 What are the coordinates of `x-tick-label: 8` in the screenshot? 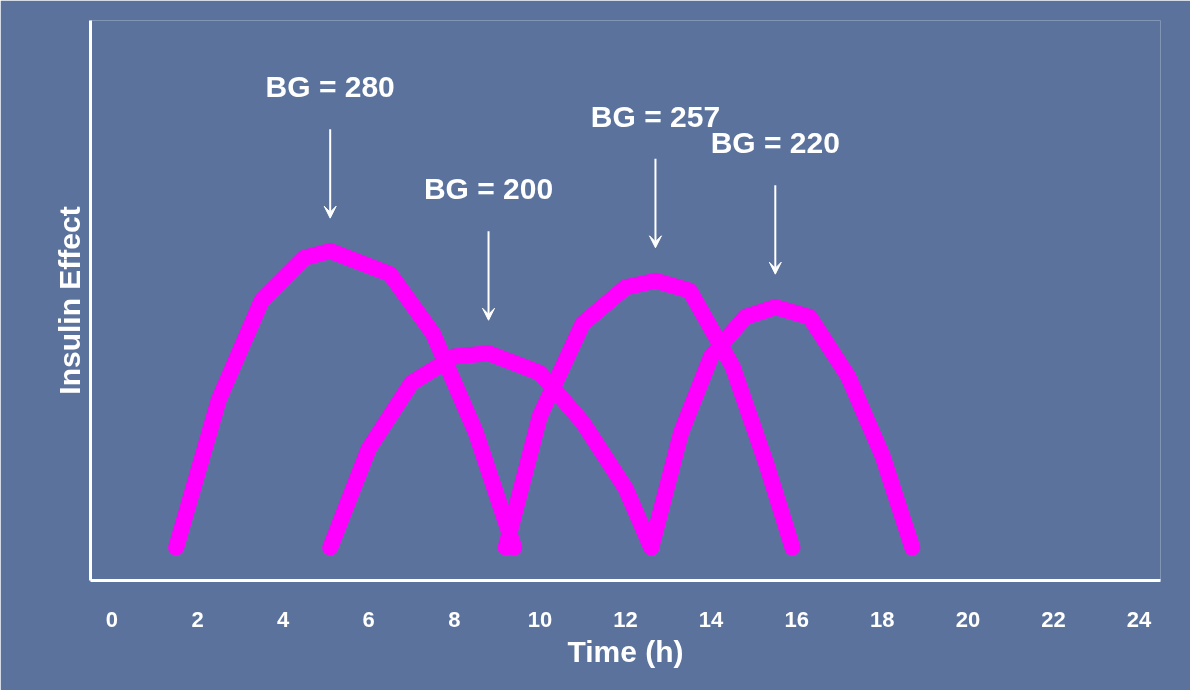 It's located at (454, 619).